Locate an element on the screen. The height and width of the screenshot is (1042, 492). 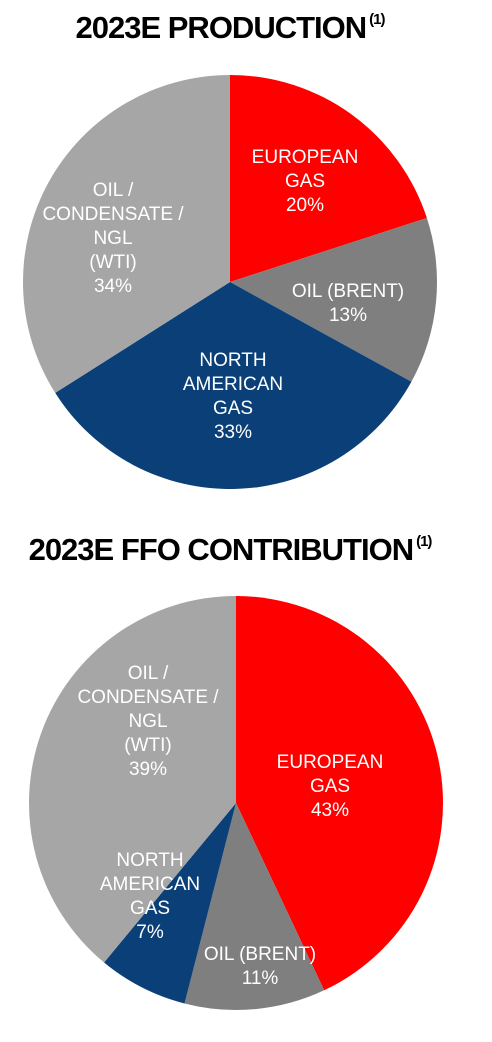
slice-value-label: 11% is located at coordinates (260, 978).